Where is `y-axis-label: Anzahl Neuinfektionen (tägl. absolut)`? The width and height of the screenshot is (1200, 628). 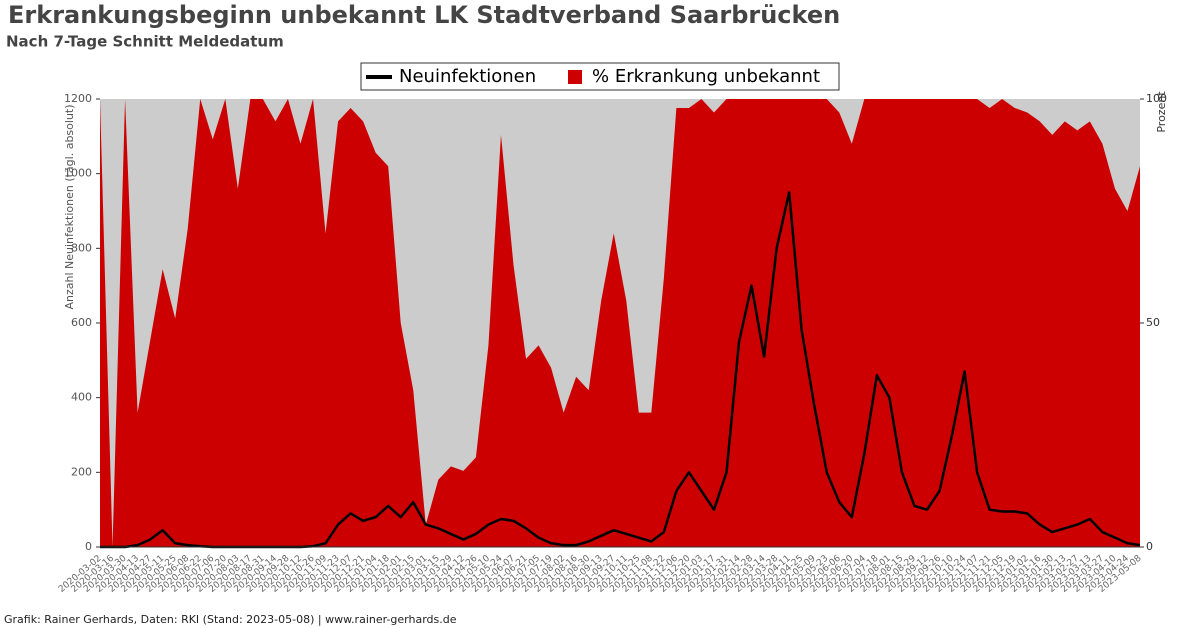
y-axis-label: Anzahl Neuinfektionen (tägl. absolut) is located at coordinates (69, 206).